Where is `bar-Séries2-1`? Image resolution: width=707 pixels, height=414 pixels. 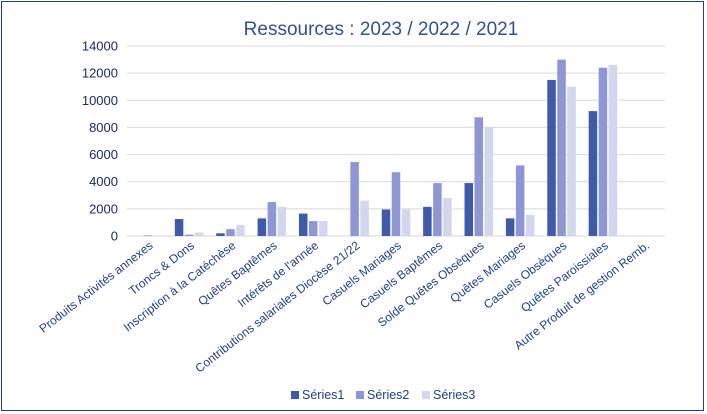 bar-Séries2-1 is located at coordinates (189, 235).